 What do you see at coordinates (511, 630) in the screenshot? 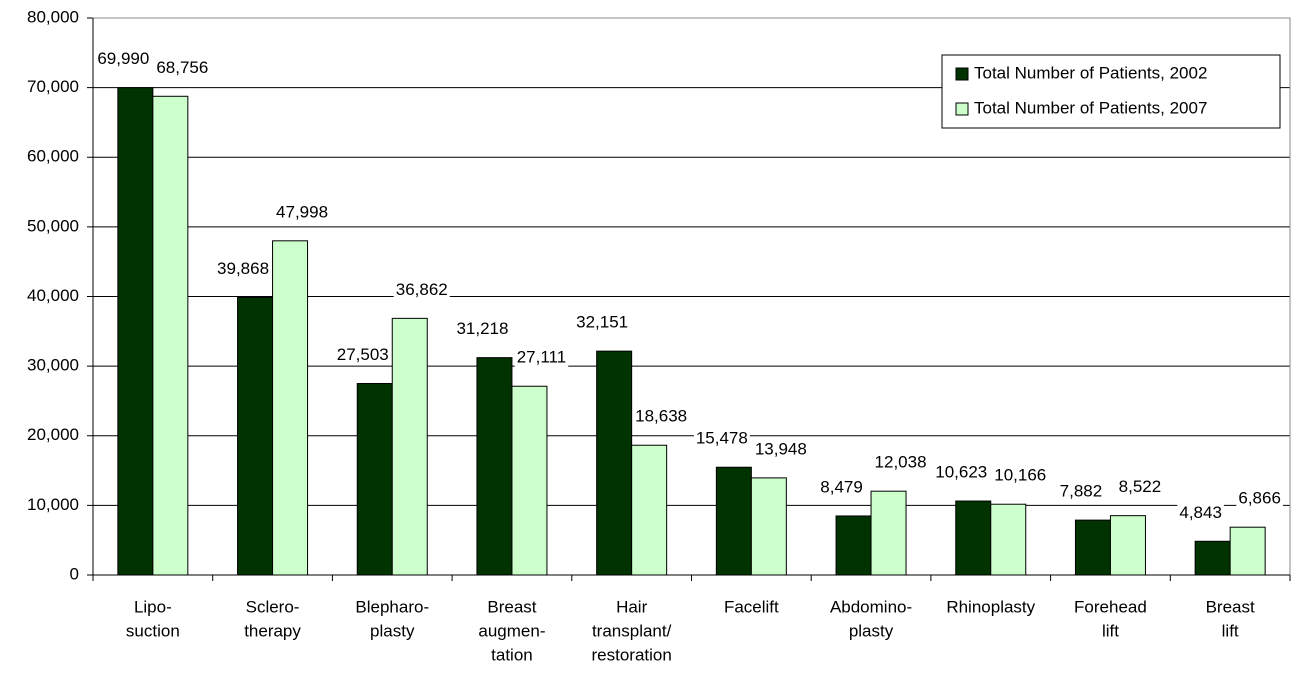
I see `x-tick-label: augmen-` at bounding box center [511, 630].